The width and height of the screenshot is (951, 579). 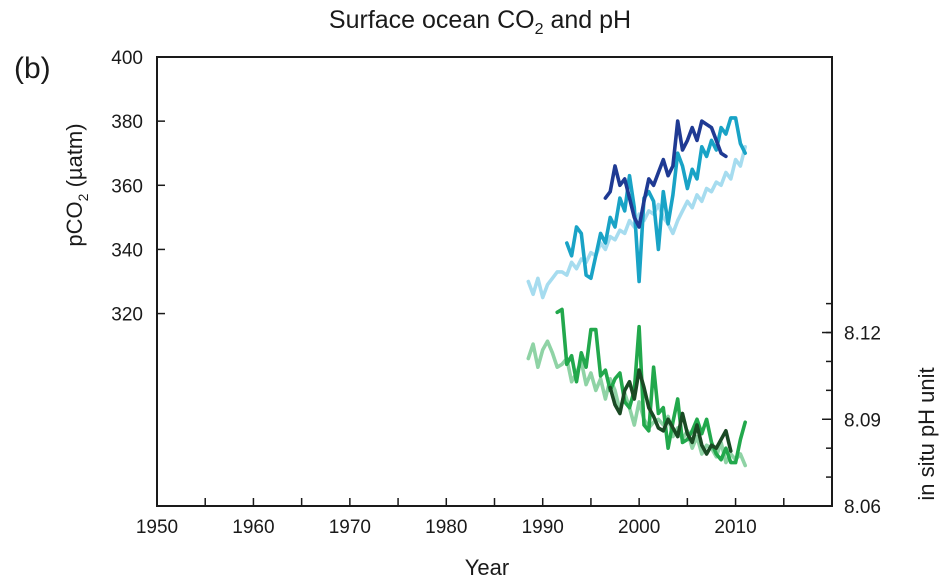 I want to click on y-left-tick-label: 320, so click(x=127, y=315).